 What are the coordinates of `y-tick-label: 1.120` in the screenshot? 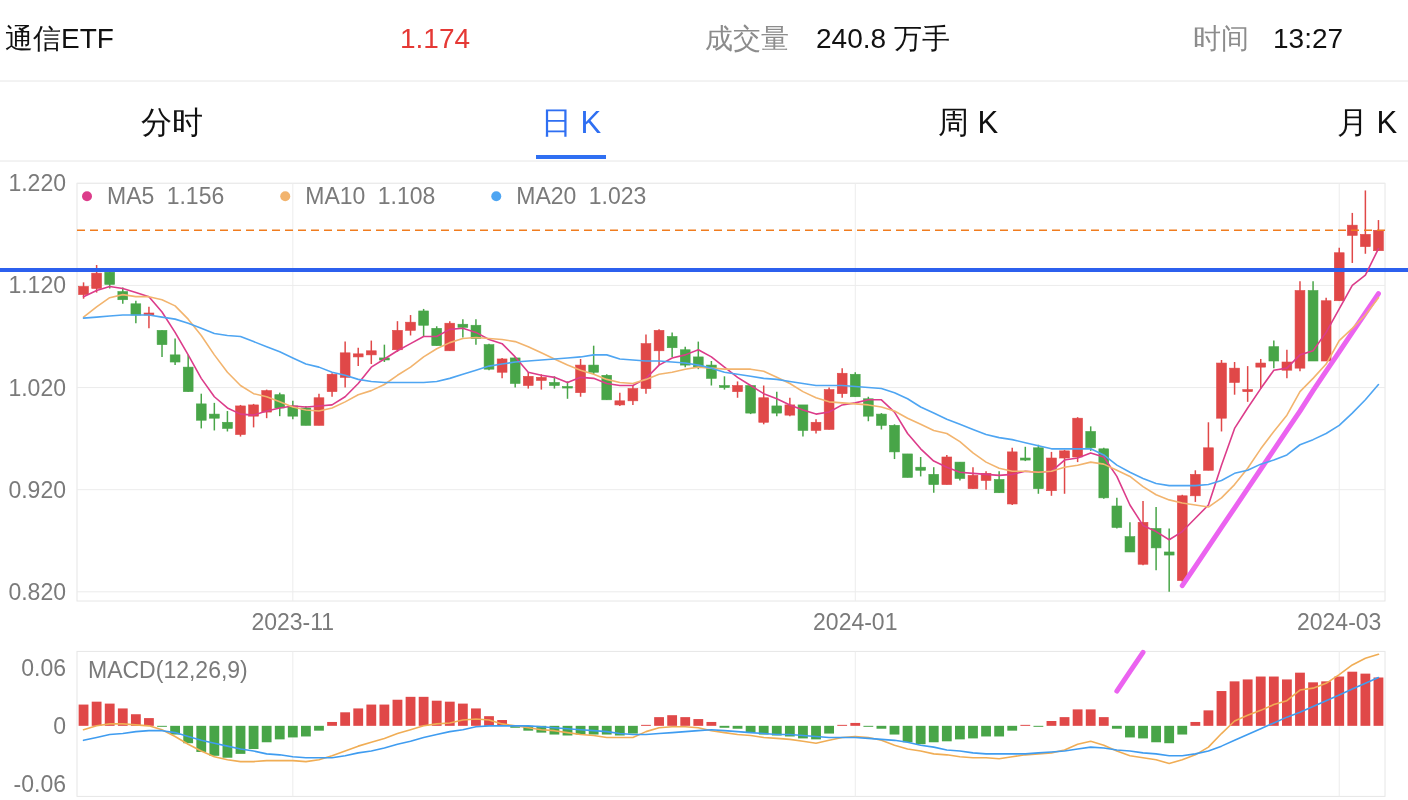 It's located at (37, 285).